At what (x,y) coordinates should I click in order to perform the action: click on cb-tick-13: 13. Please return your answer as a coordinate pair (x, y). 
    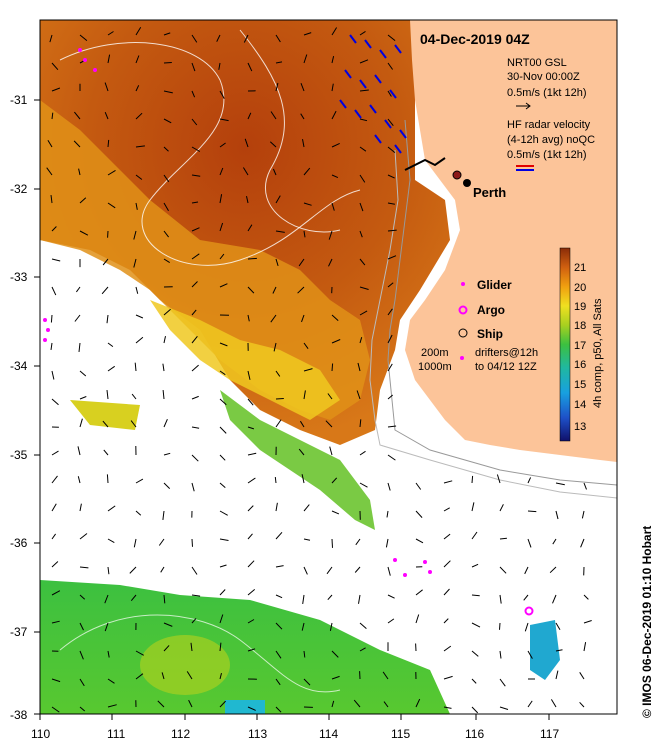
    Looking at the image, I should click on (580, 427).